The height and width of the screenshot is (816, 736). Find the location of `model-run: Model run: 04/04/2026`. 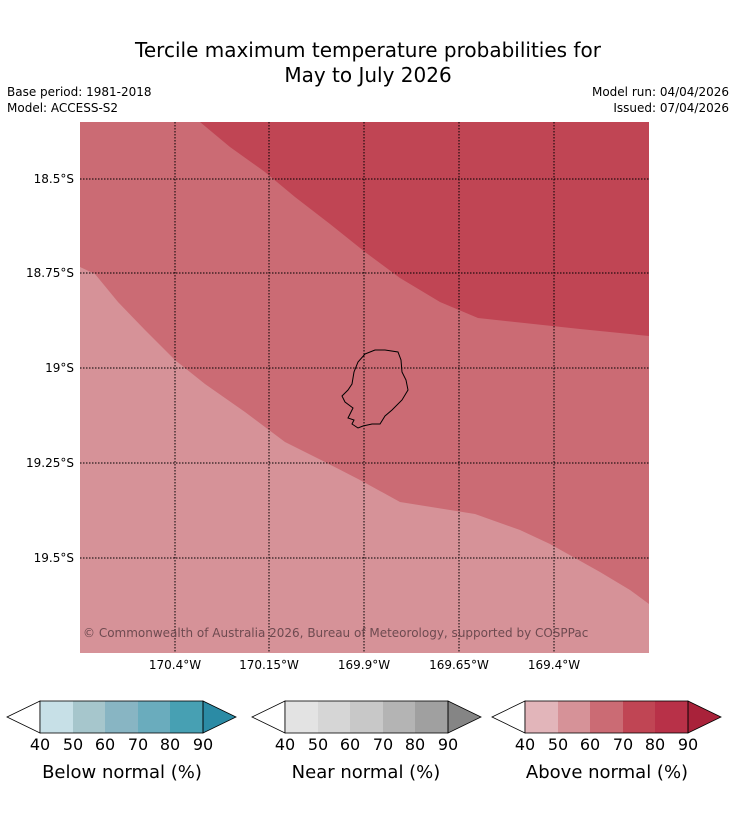

model-run: Model run: 04/04/2026 is located at coordinates (660, 92).